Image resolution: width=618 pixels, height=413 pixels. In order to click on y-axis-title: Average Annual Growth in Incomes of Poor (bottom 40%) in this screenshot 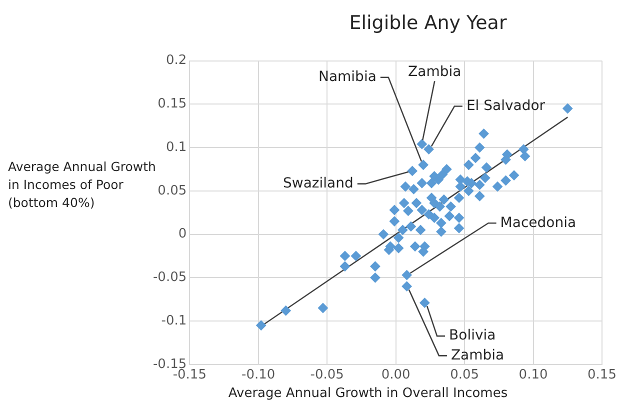, I will do `click(82, 184)`.